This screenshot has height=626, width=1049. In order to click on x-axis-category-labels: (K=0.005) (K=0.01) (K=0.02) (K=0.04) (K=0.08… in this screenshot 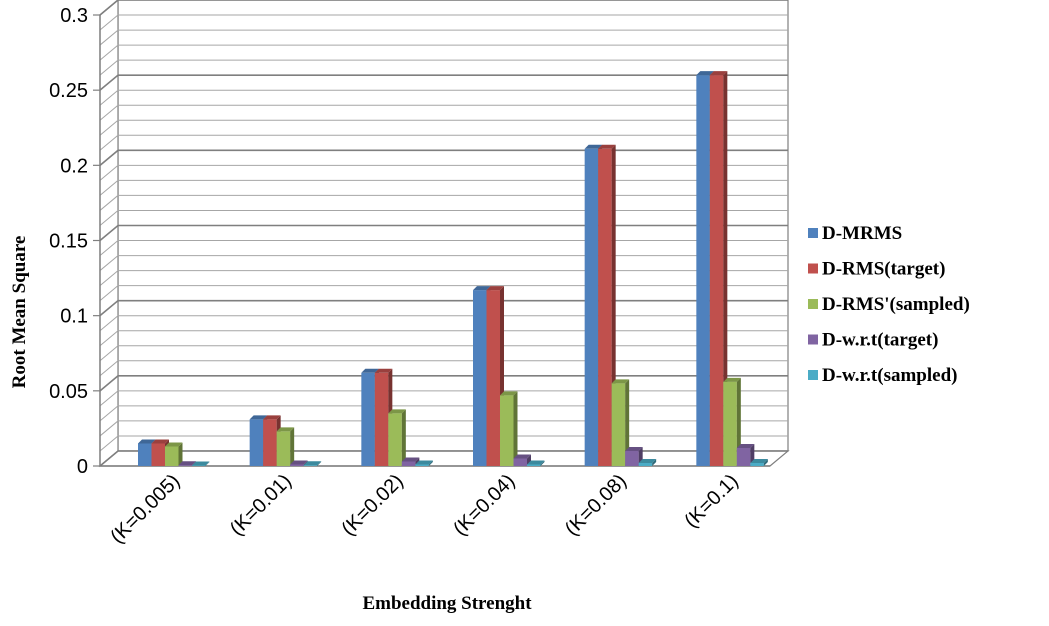, I will do `click(424, 509)`.